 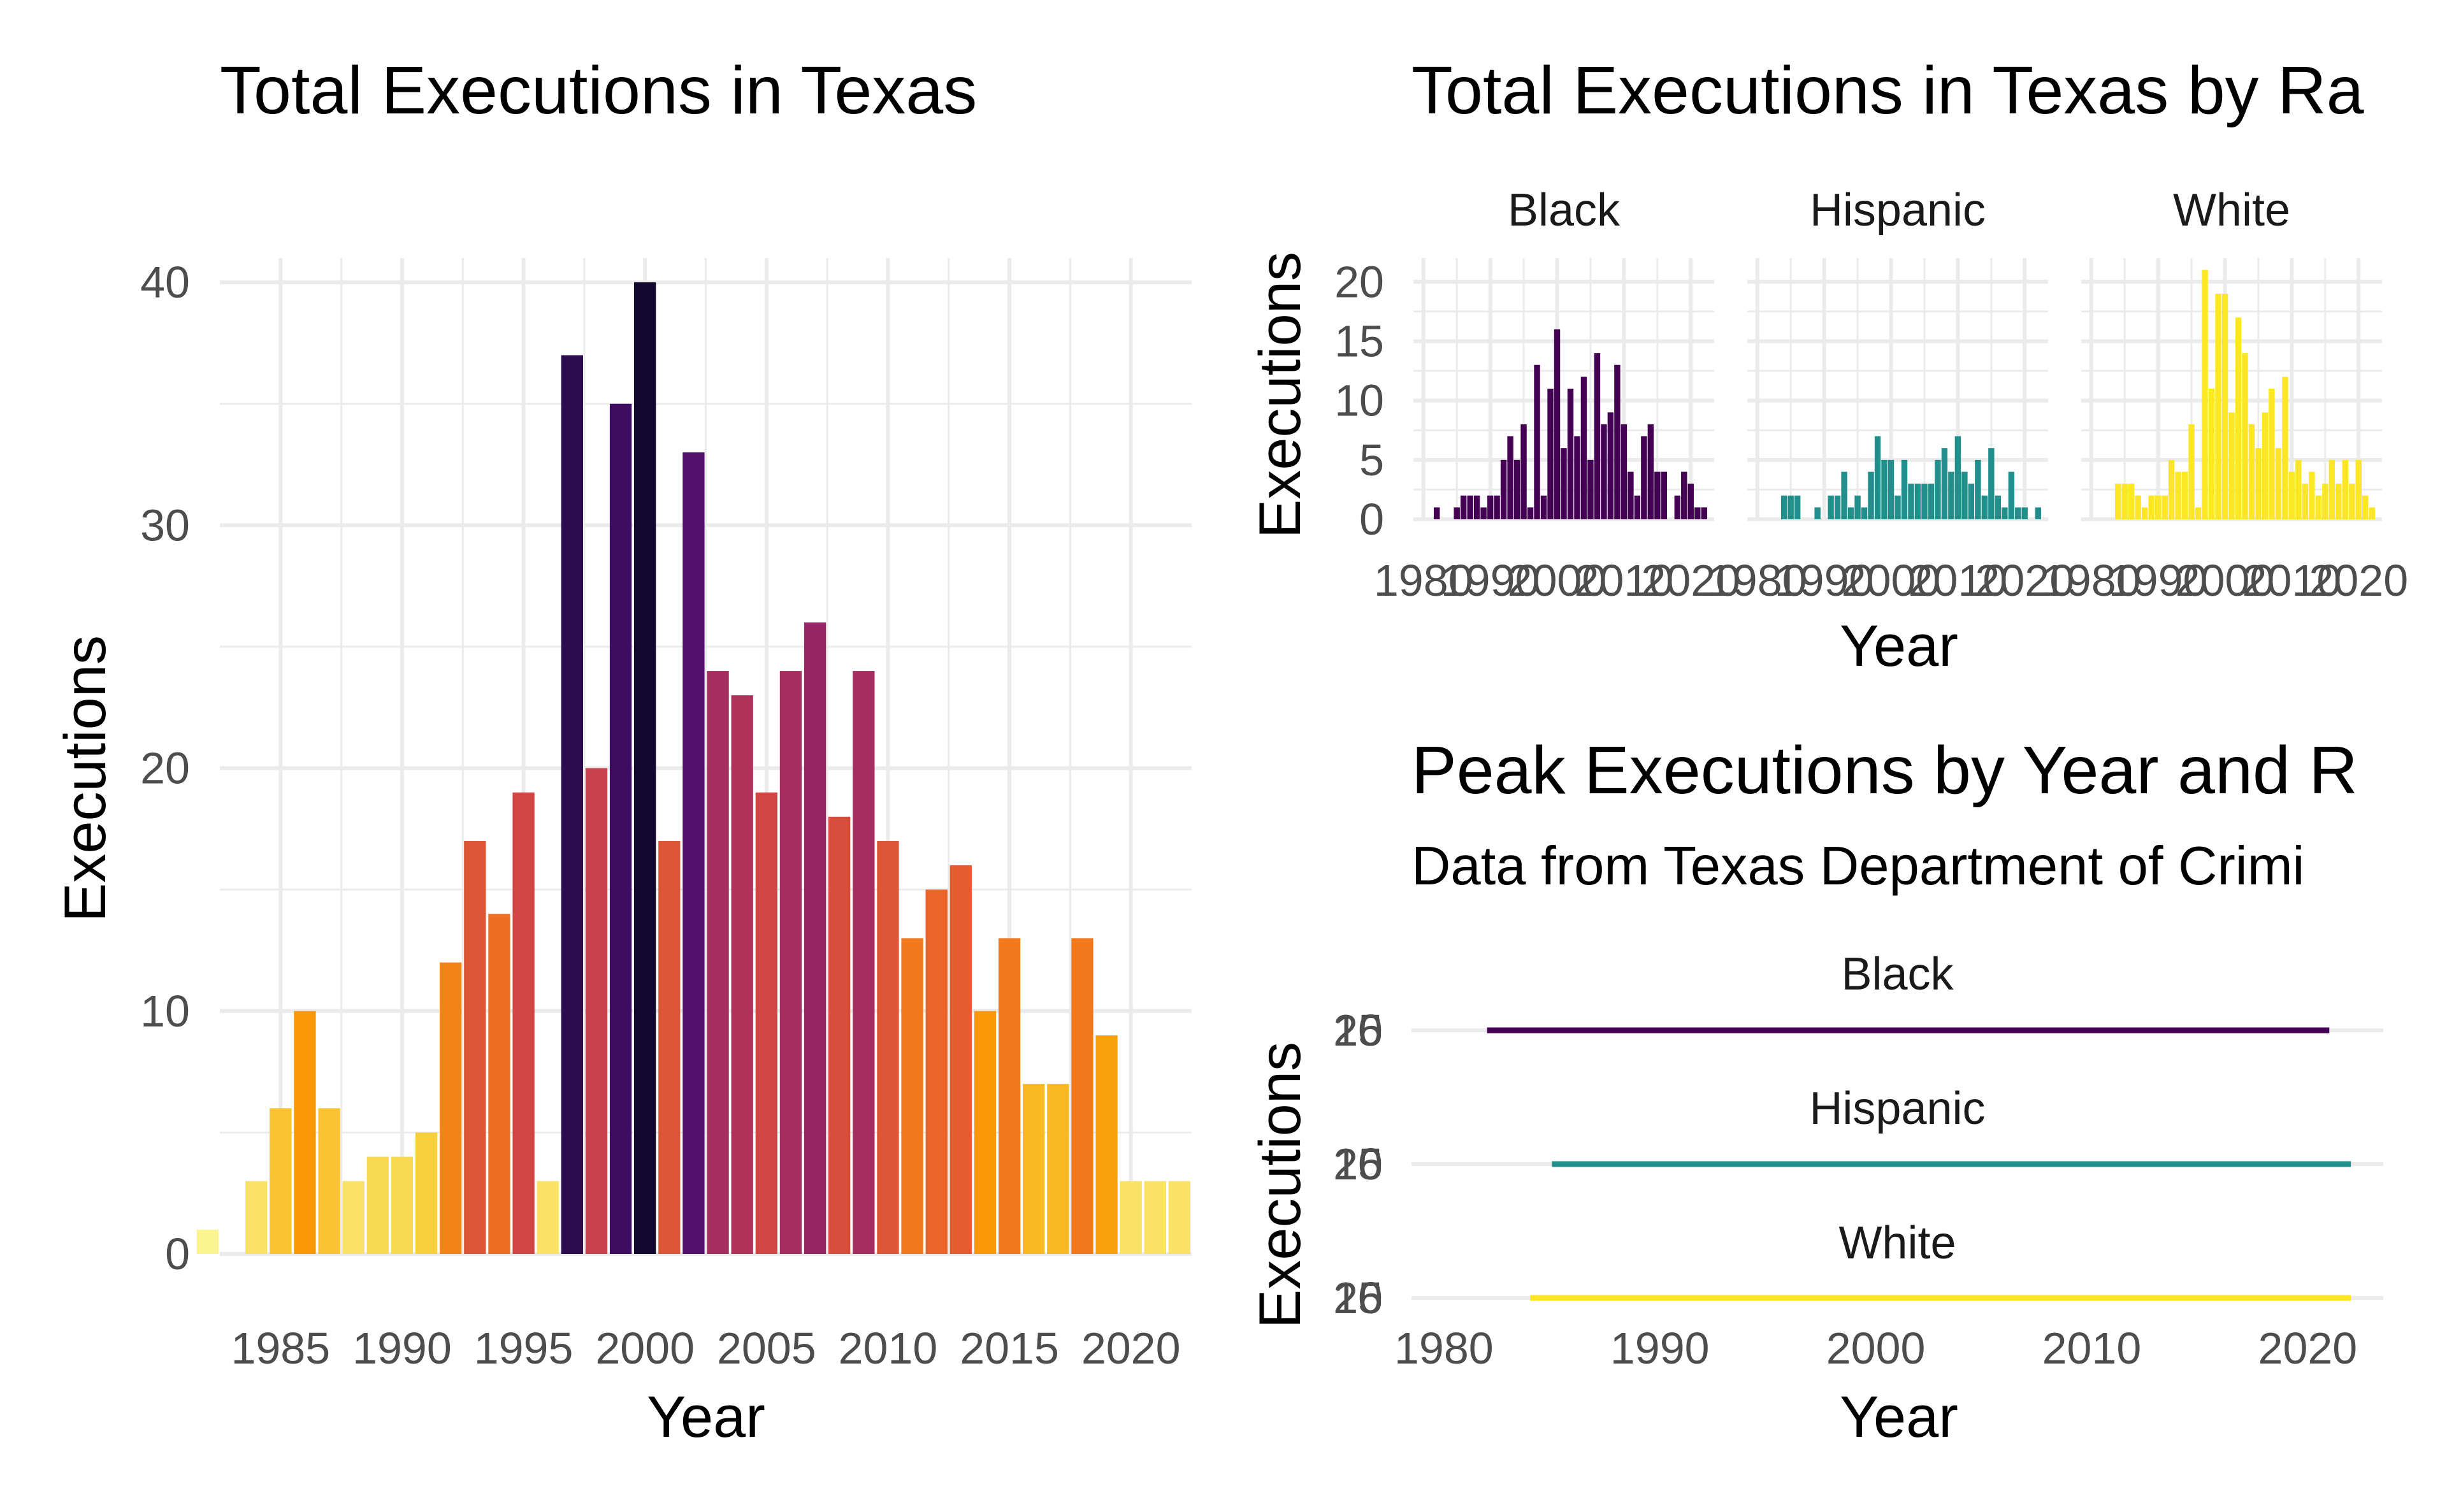 I want to click on bar-hispanic-1994, so click(x=1850, y=513).